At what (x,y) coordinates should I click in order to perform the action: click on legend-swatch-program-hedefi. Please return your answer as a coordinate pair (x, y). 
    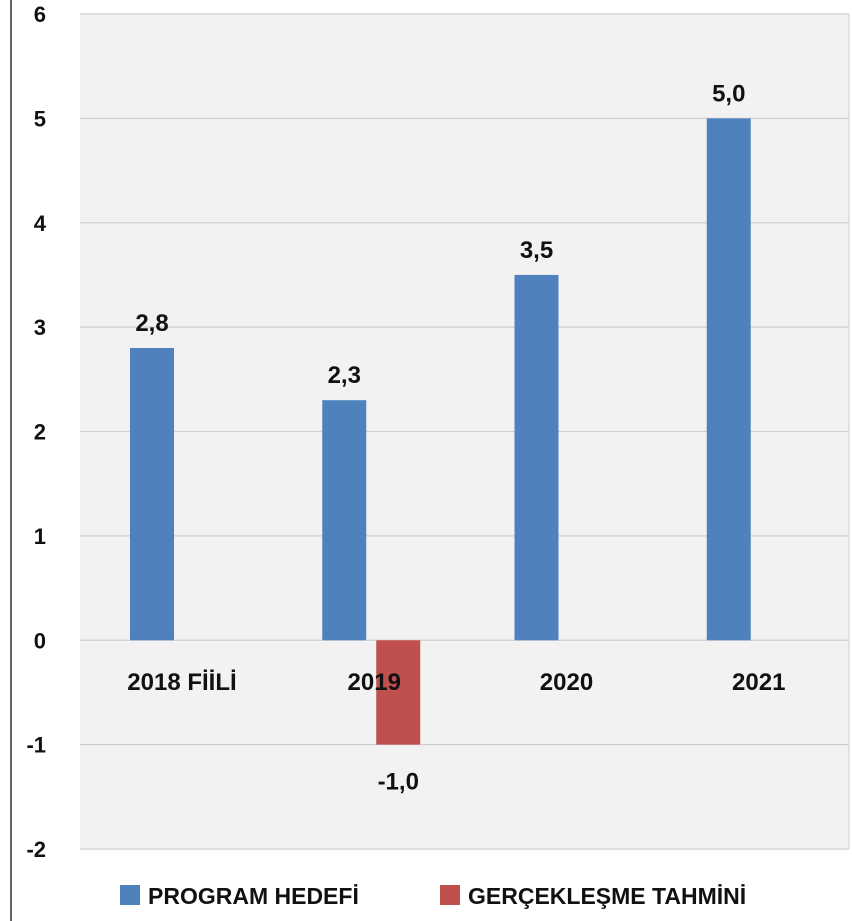
    Looking at the image, I should click on (130, 895).